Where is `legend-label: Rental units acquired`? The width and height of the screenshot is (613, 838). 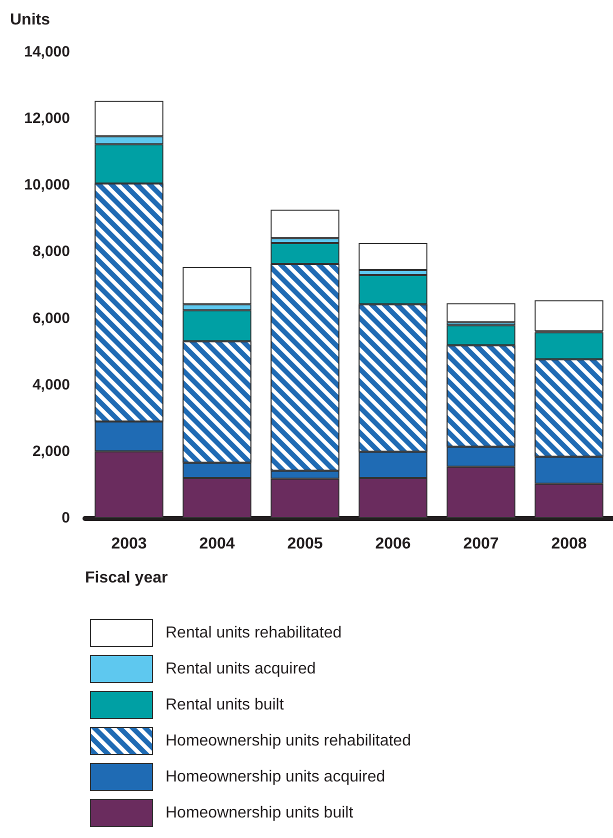
legend-label: Rental units acquired is located at coordinates (241, 669).